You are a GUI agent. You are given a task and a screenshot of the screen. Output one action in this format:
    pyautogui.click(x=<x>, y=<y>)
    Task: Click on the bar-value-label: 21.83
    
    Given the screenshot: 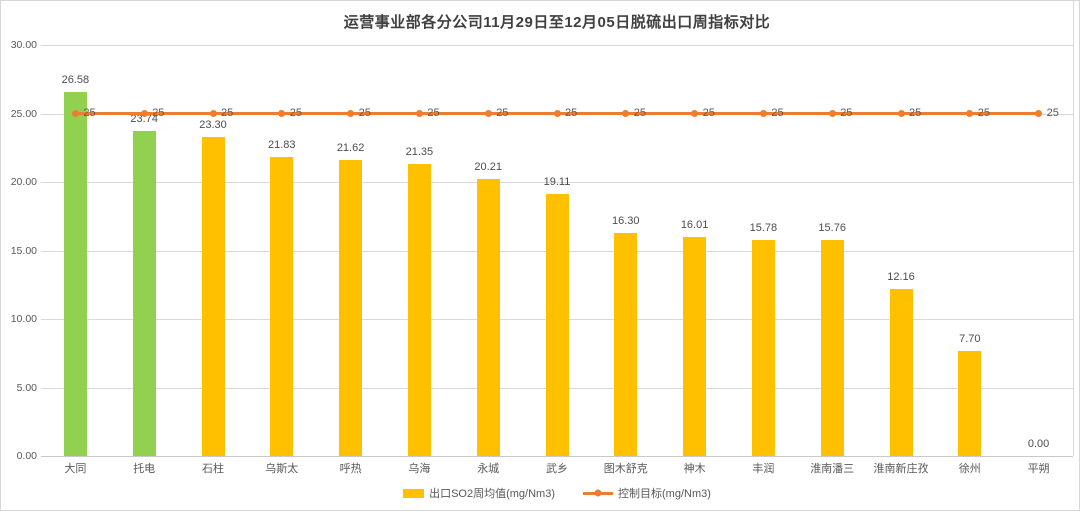 What is the action you would take?
    pyautogui.click(x=282, y=144)
    